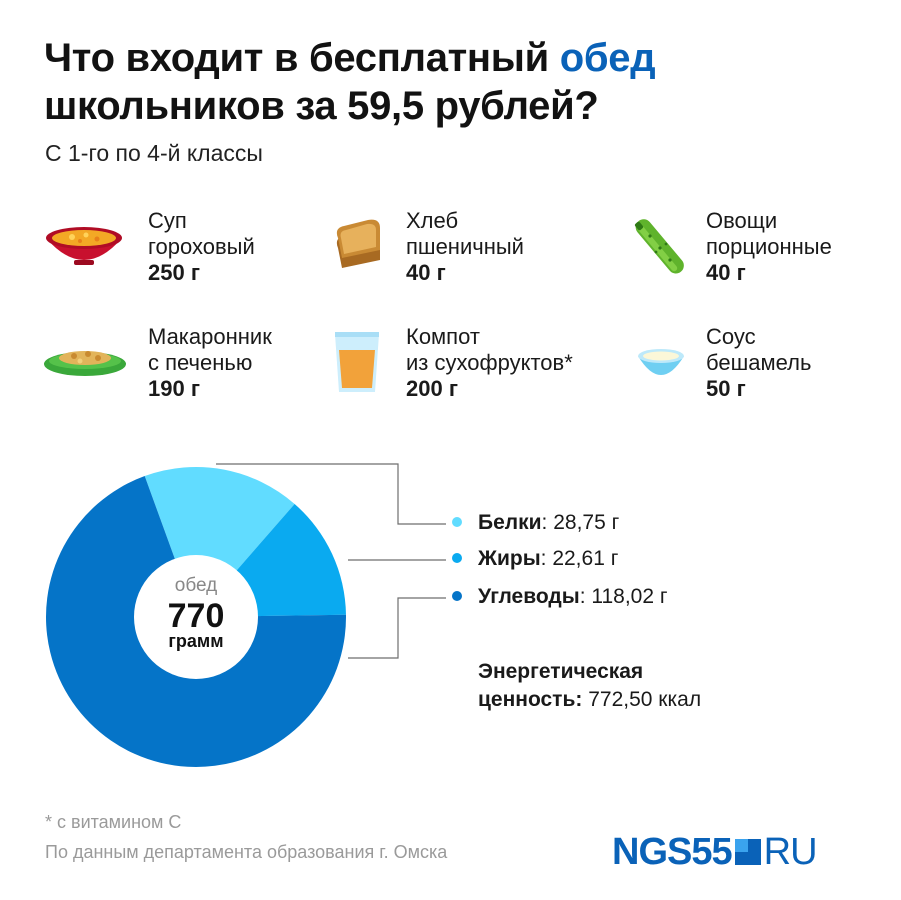 The width and height of the screenshot is (901, 900). Describe the element at coordinates (590, 685) in the screenshot. I see `energy-value: Энергетическая ценность: 772,50 ккал` at that location.